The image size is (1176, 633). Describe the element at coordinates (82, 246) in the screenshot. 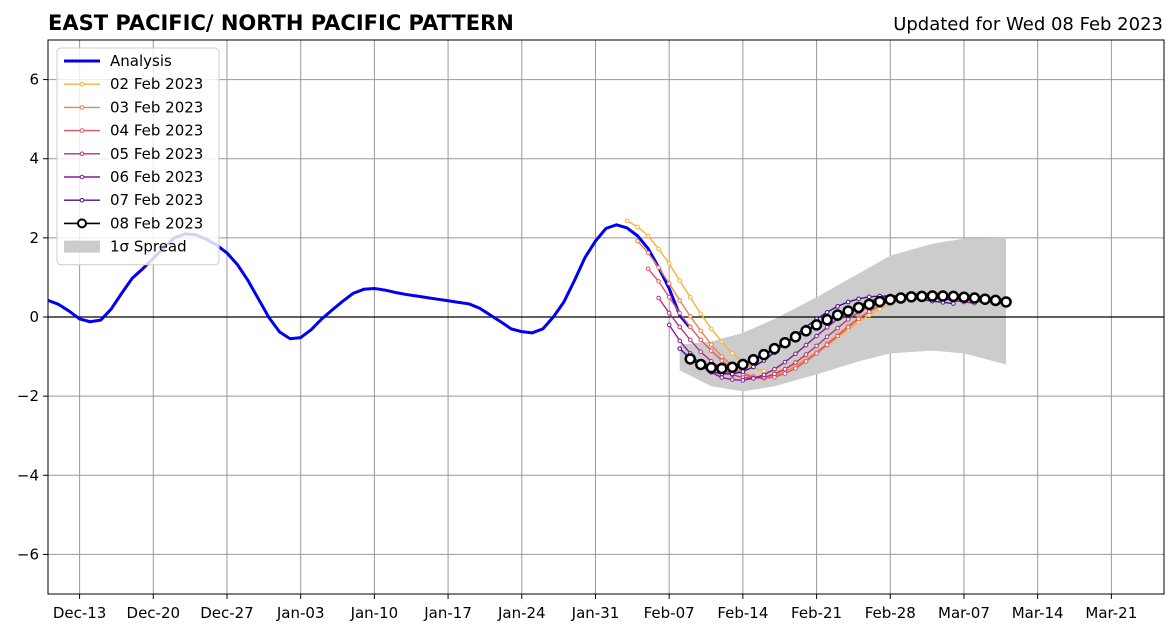

I see `legend-swatch-spread` at that location.